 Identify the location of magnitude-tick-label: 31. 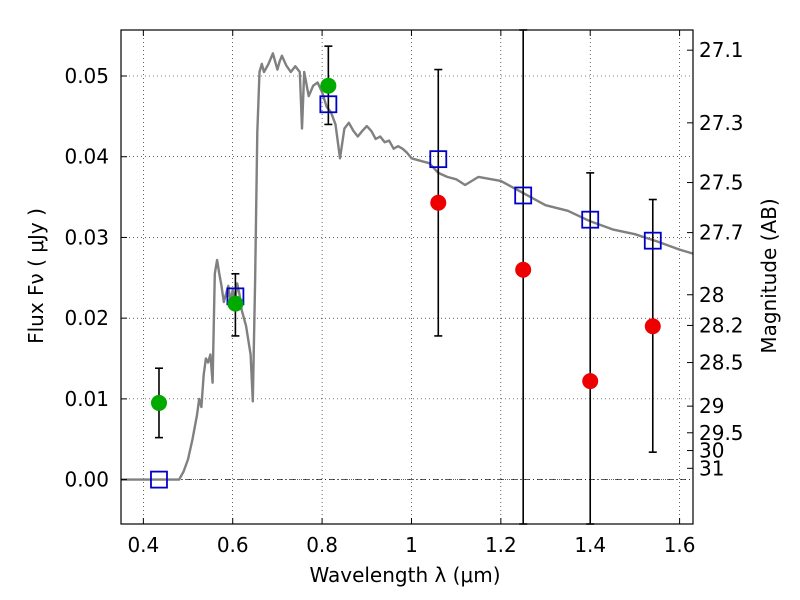
(711, 468).